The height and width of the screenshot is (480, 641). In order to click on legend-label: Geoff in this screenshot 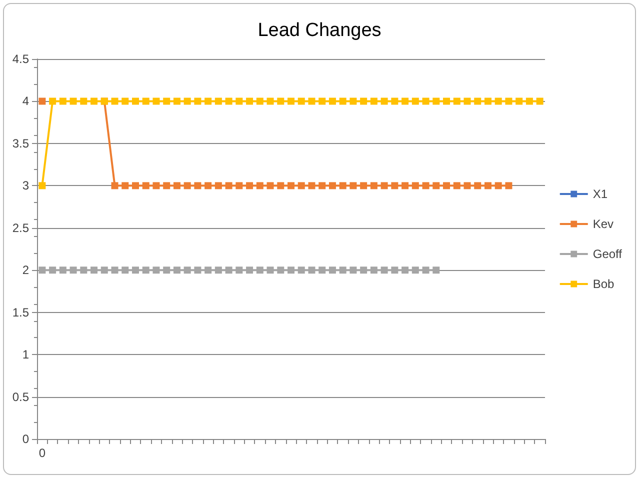, I will do `click(607, 254)`.